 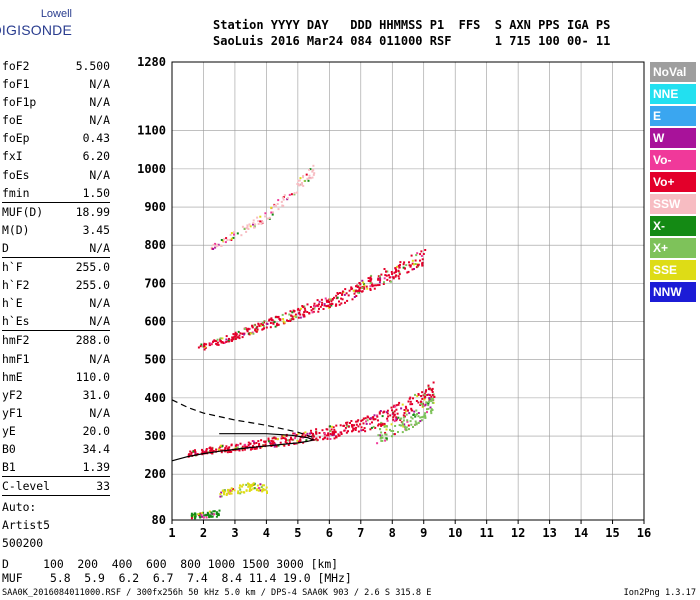 What do you see at coordinates (171, 533) in the screenshot?
I see `x-tick-label: 1` at bounding box center [171, 533].